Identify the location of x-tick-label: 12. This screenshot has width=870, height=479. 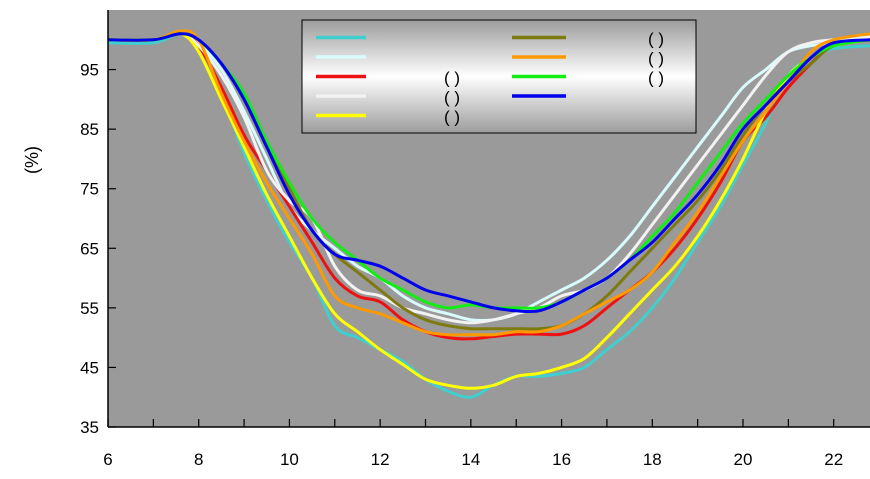
(380, 459).